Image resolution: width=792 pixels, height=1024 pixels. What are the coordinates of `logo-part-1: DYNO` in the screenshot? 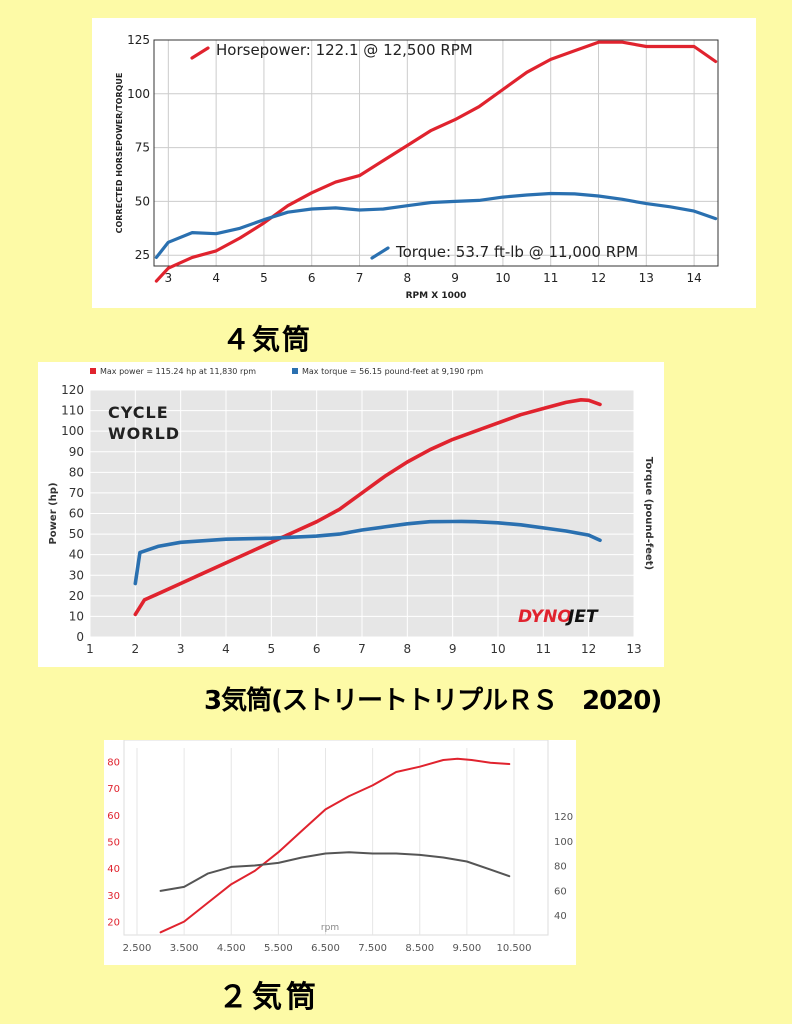 It's located at (545, 617).